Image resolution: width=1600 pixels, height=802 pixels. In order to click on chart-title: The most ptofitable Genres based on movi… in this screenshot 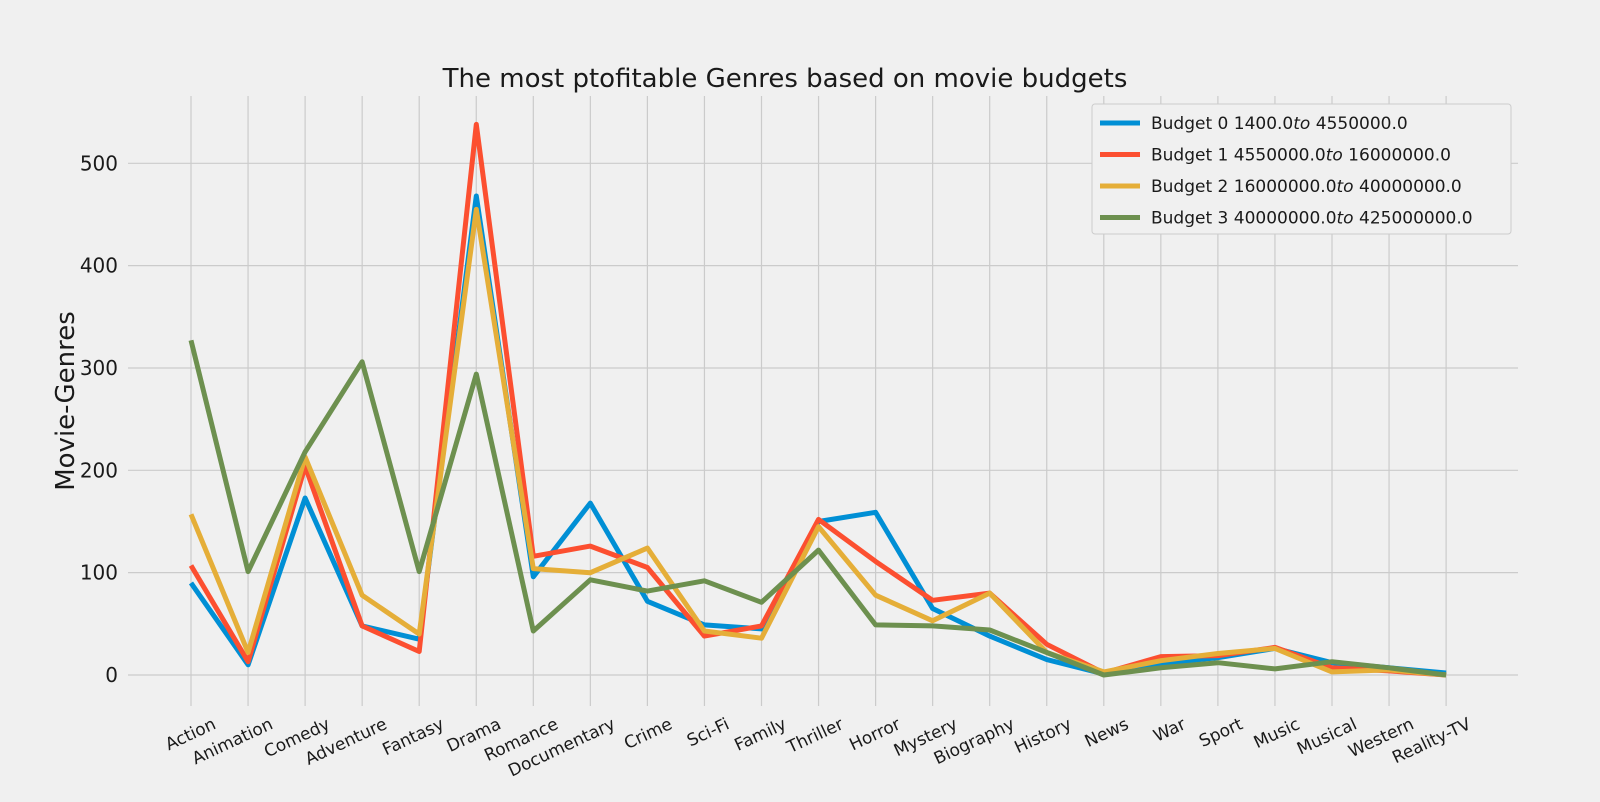, I will do `click(785, 79)`.